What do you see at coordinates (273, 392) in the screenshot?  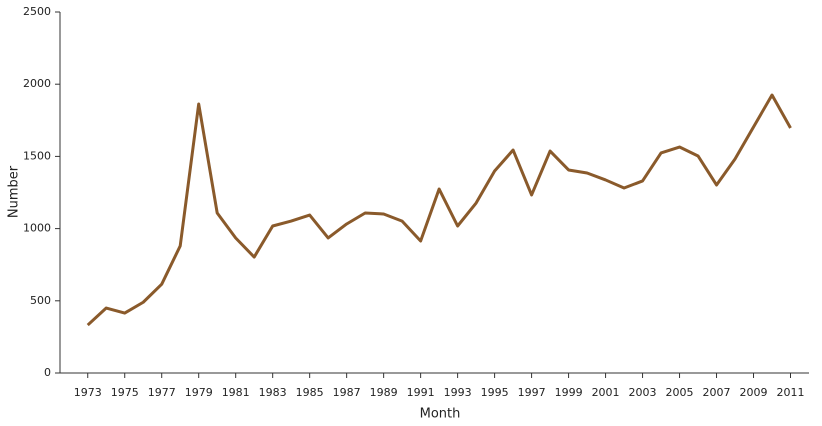 I see `x-tick-label: 1983` at bounding box center [273, 392].